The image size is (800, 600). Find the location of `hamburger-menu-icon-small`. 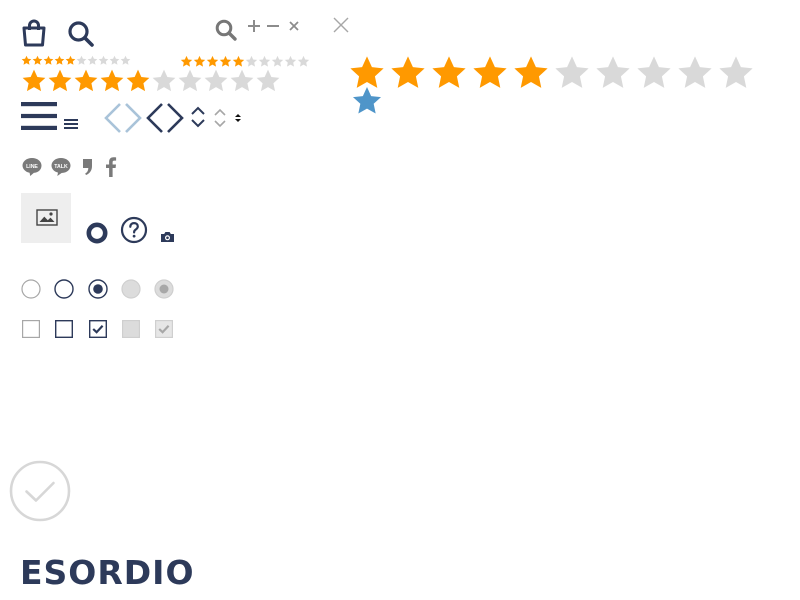

hamburger-menu-icon-small is located at coordinates (71, 124).